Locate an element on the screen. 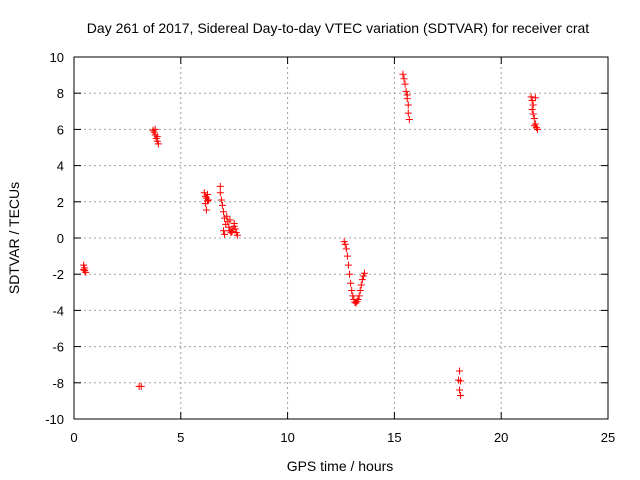 Image resolution: width=640 pixels, height=480 pixels. y-axis-label: SDTVAR / TECUs is located at coordinates (14, 238).